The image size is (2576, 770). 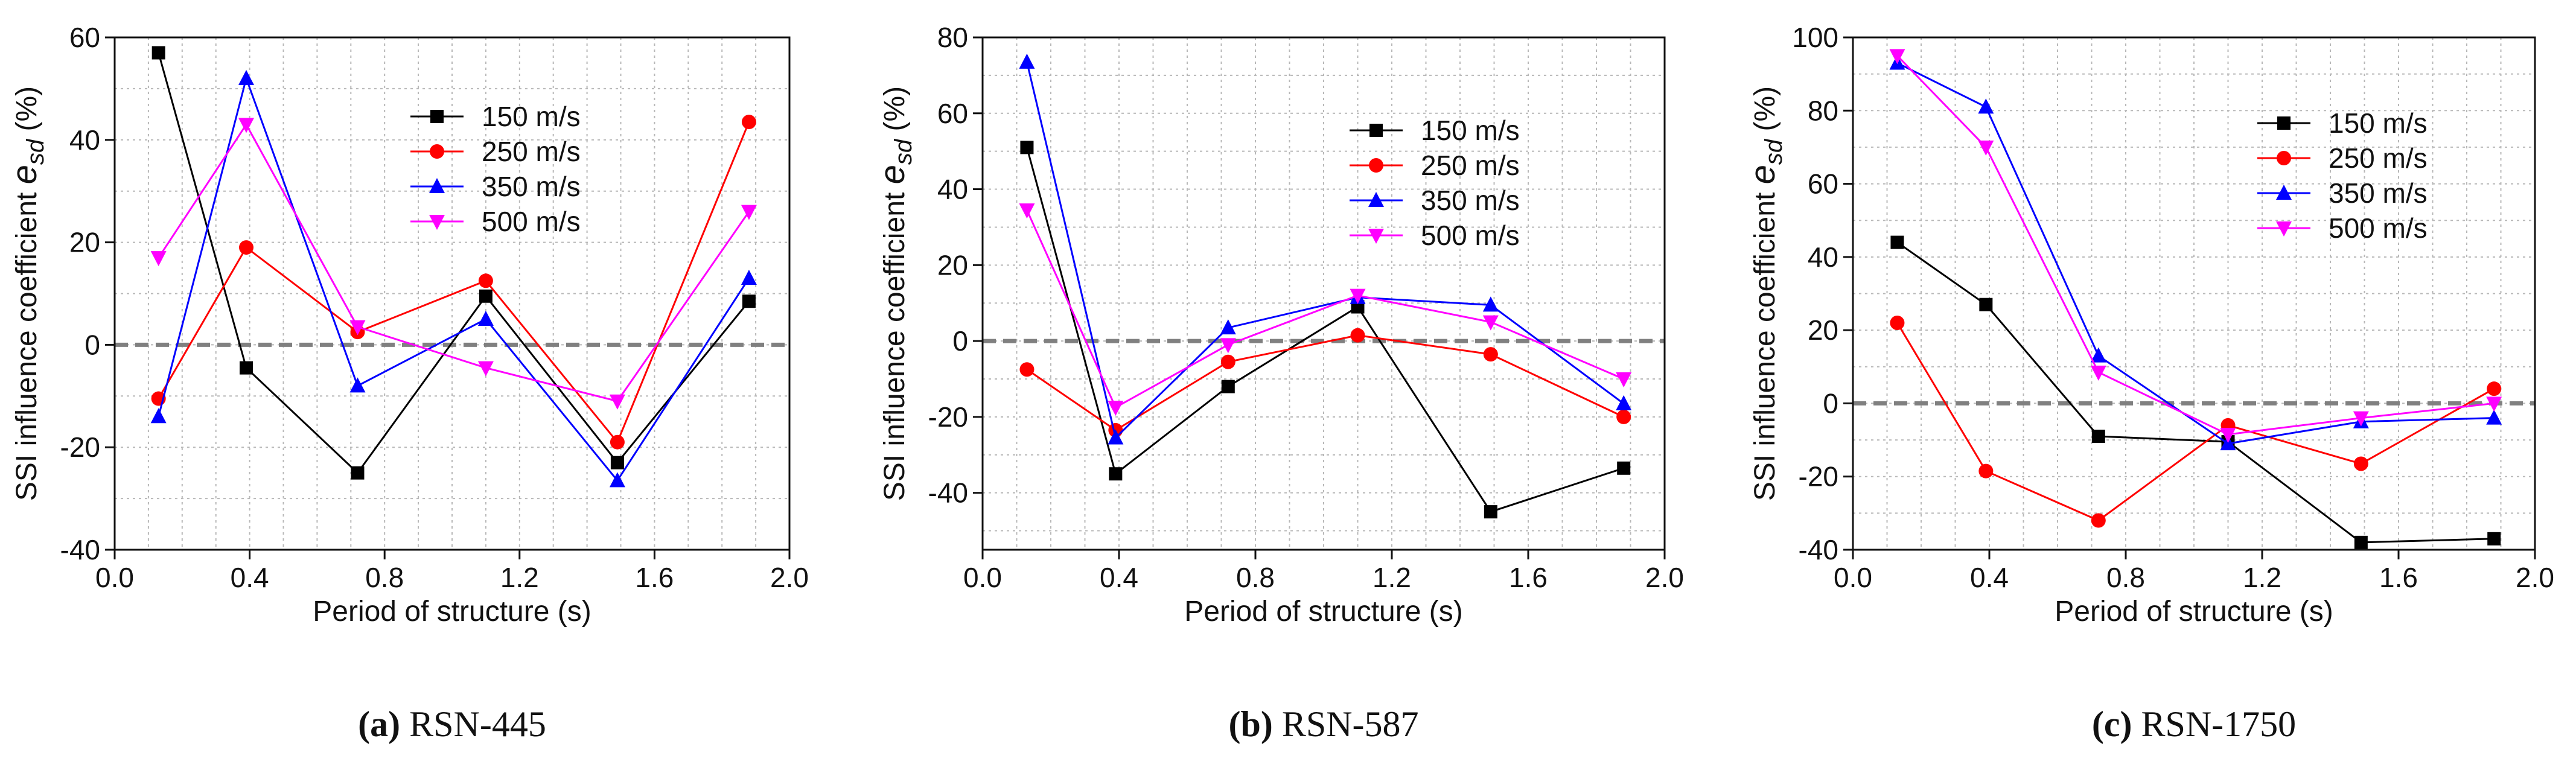 I want to click on y-tick-label: -40, so click(x=948, y=493).